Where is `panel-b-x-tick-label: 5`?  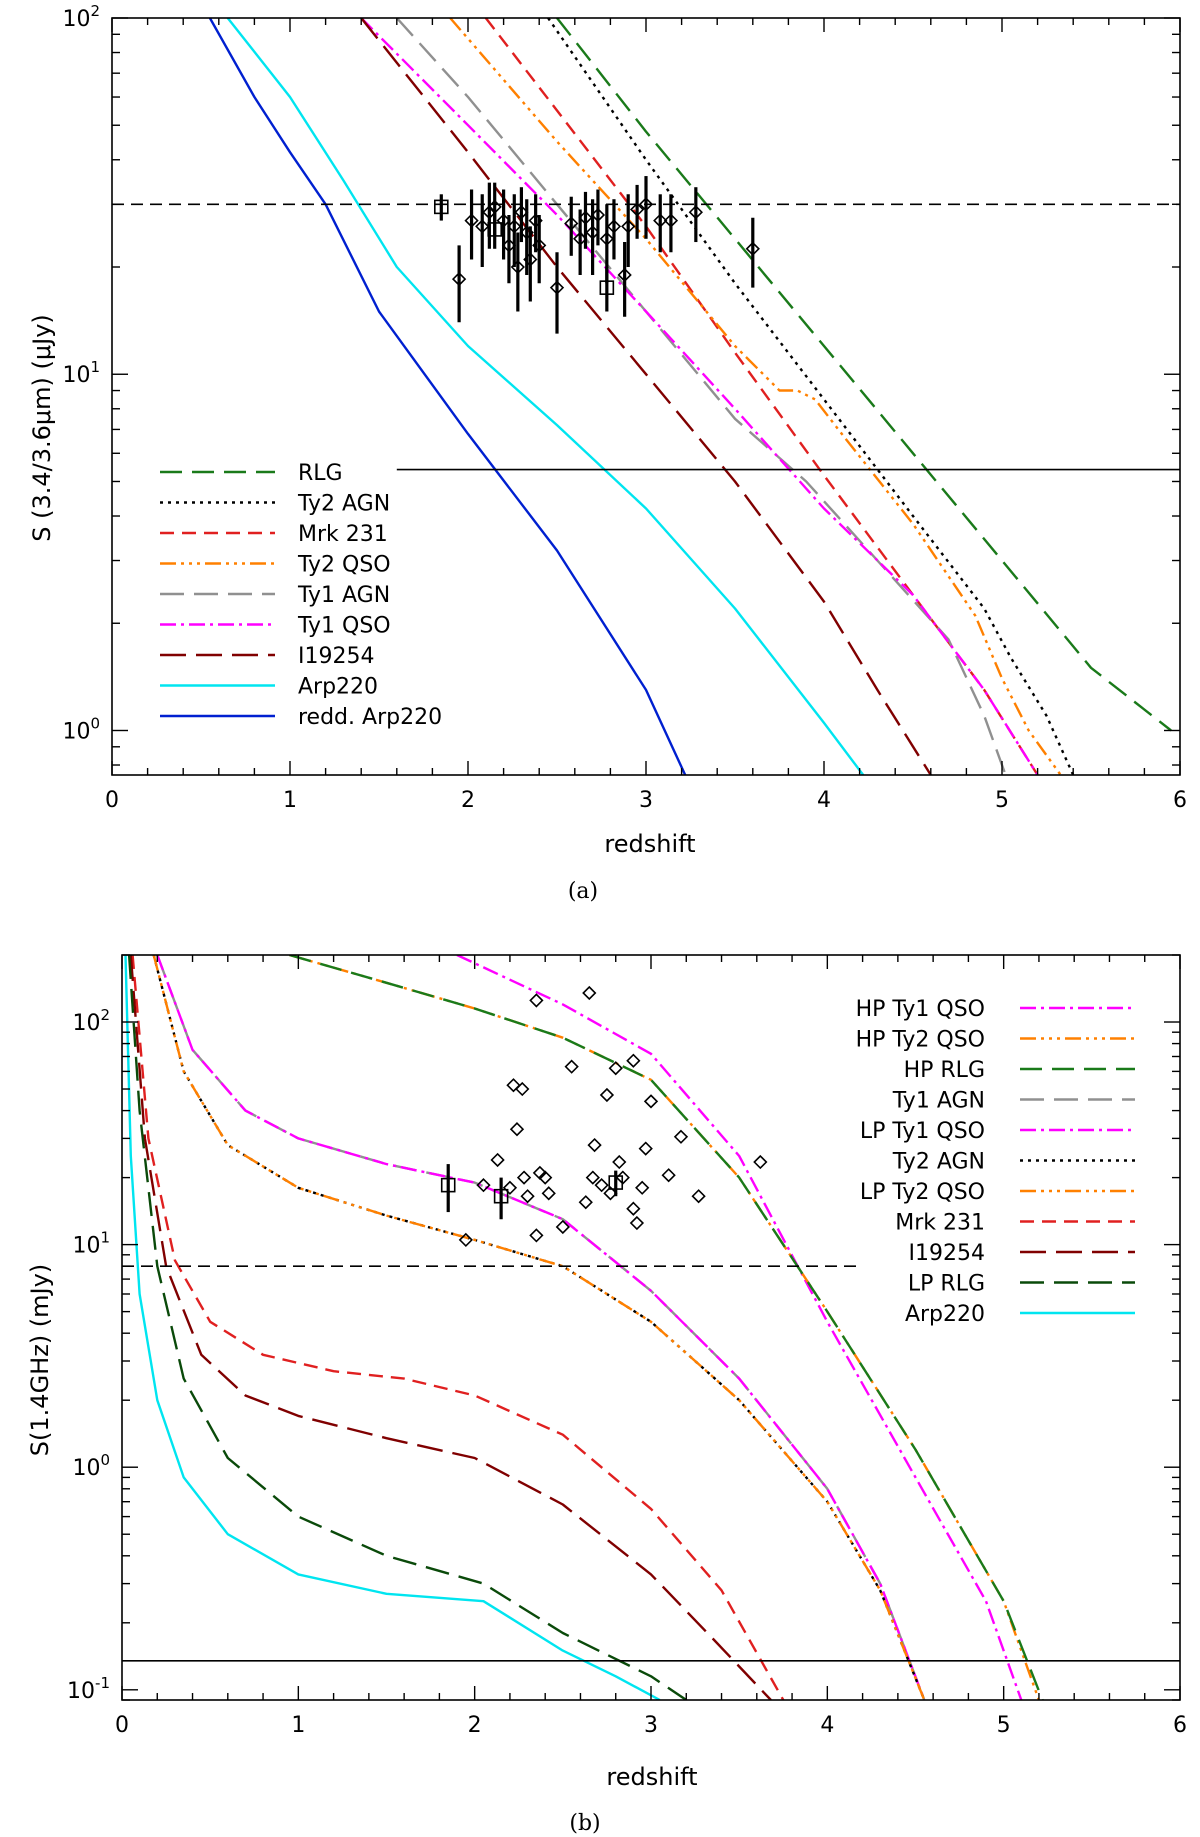 panel-b-x-tick-label: 5 is located at coordinates (1004, 1725).